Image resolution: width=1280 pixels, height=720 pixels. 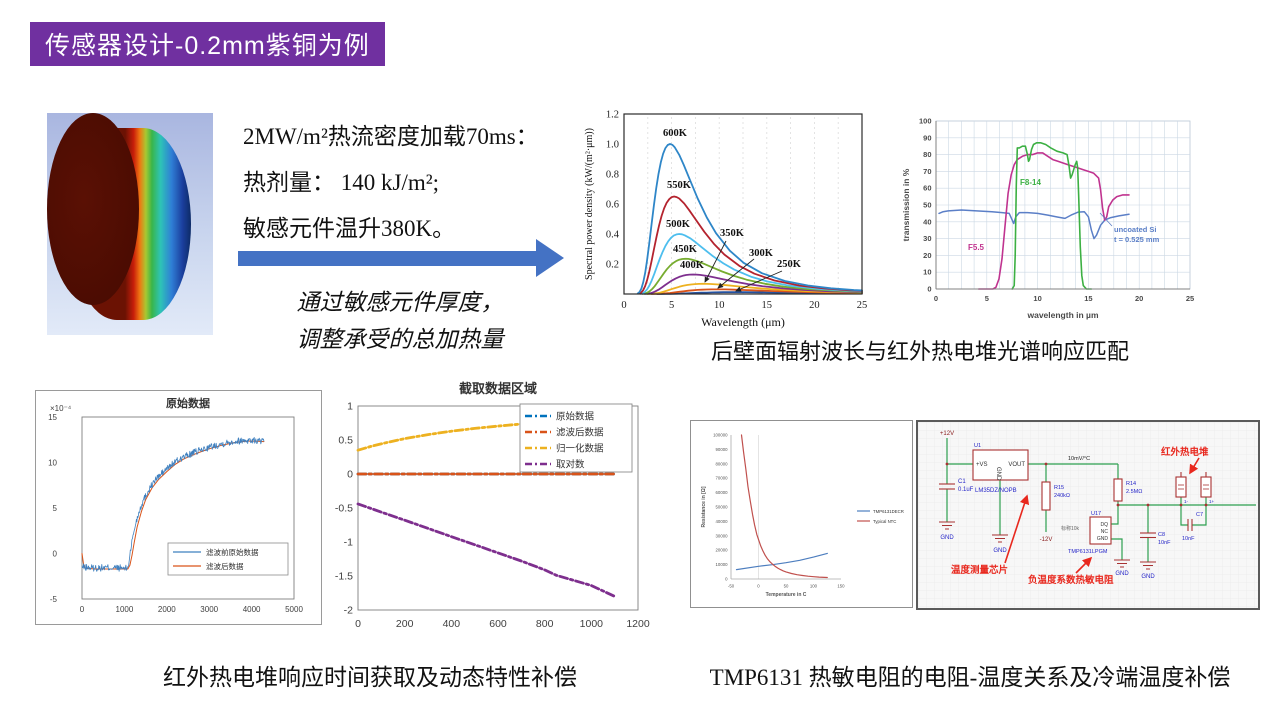 I want to click on transmission-yticks: 0 10 20 30 40 50 60 70 80 90 100, so click(x=925, y=205).